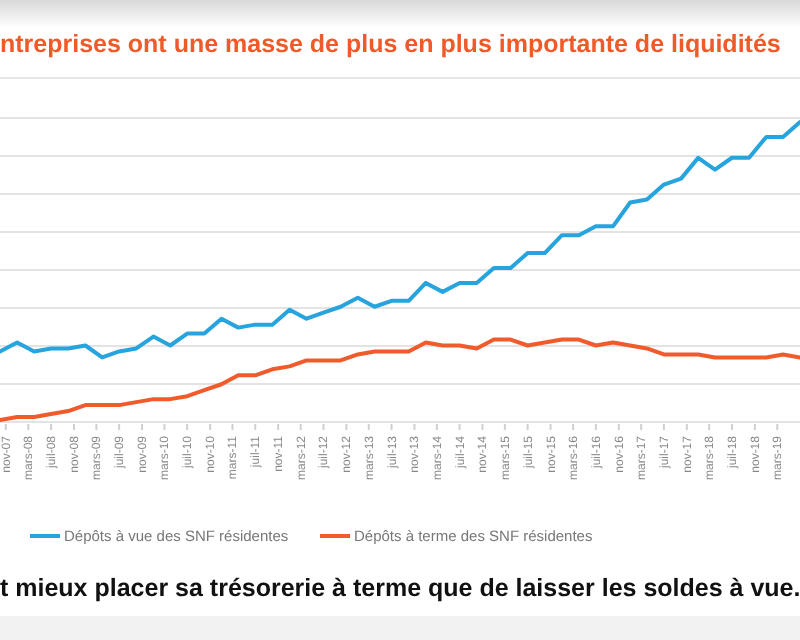  What do you see at coordinates (390, 44) in the screenshot?
I see `chart-title: ntreprises ont une masse de plus en plus importante de liquidités` at bounding box center [390, 44].